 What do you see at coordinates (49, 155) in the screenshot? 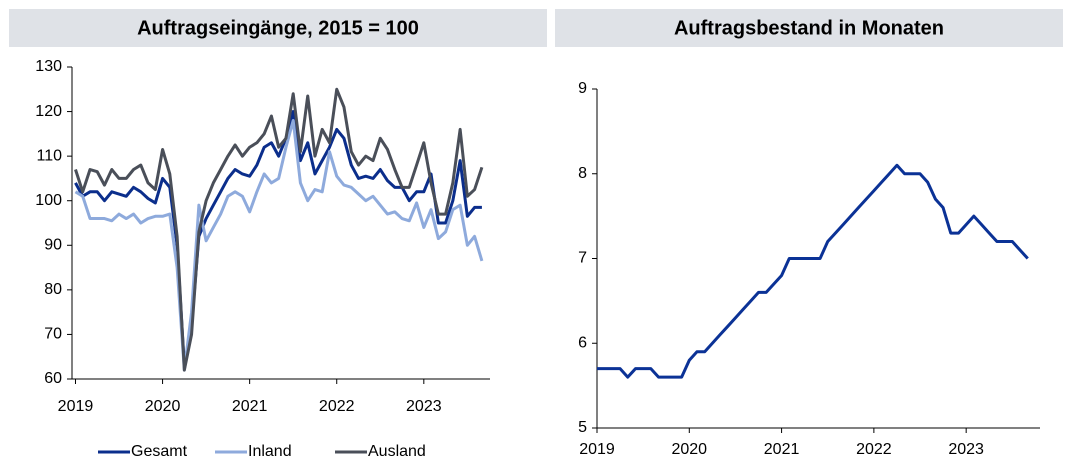
I see `y-tick-label: 110` at bounding box center [49, 155].